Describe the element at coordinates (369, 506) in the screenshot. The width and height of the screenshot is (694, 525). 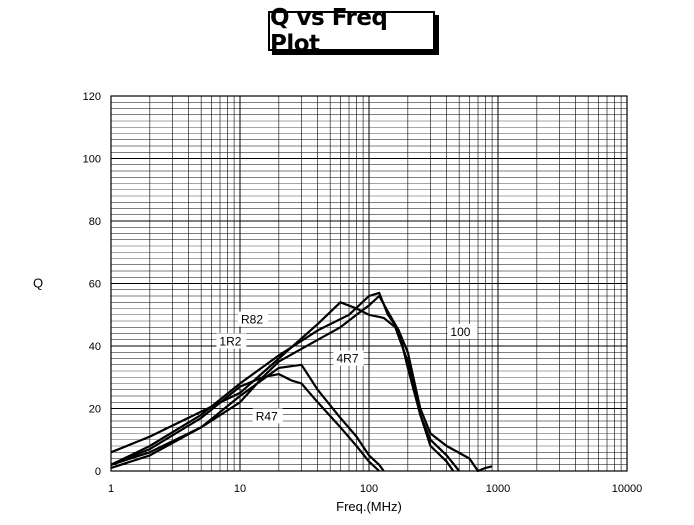
I see `x-axis-label: Freq.(MHz)` at that location.